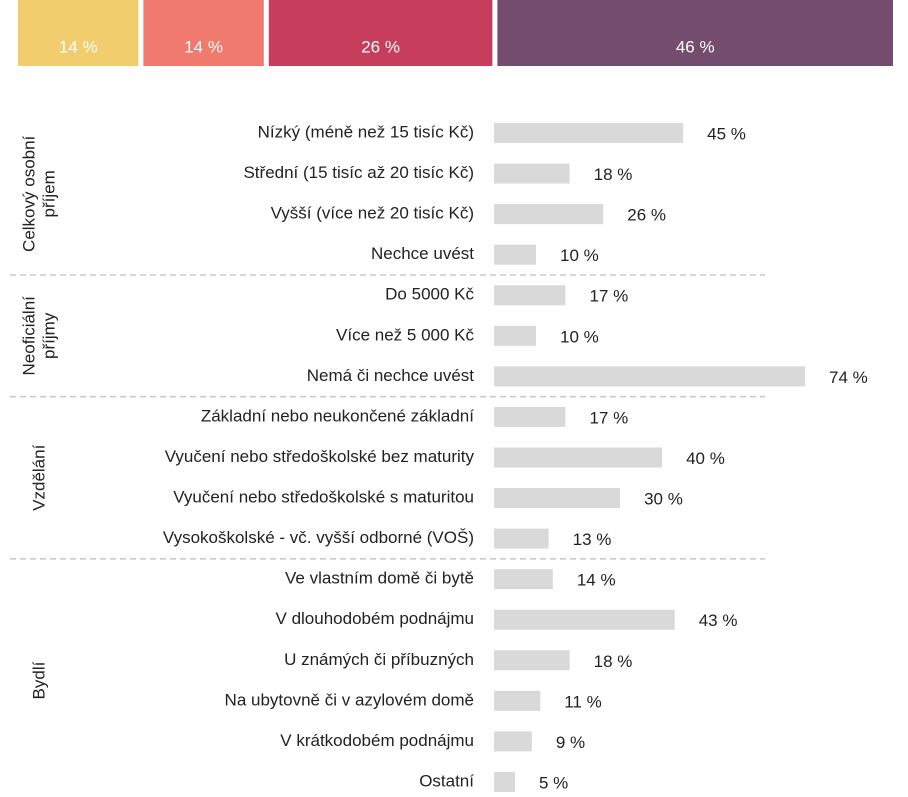 The image size is (908, 797). What do you see at coordinates (429, 294) in the screenshot?
I see `category-label: Do 5000 Kč` at bounding box center [429, 294].